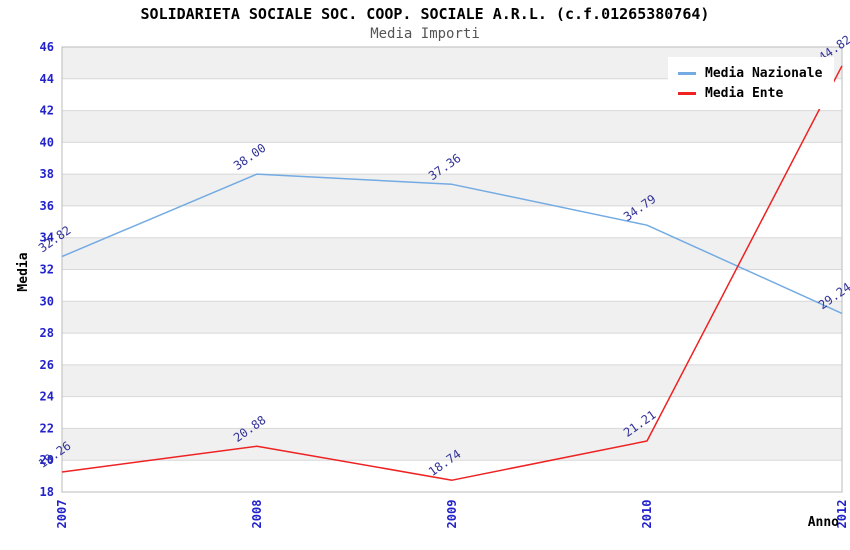 Image resolution: width=850 pixels, height=550 pixels. What do you see at coordinates (47, 111) in the screenshot?
I see `svg-text: 42` at bounding box center [47, 111].